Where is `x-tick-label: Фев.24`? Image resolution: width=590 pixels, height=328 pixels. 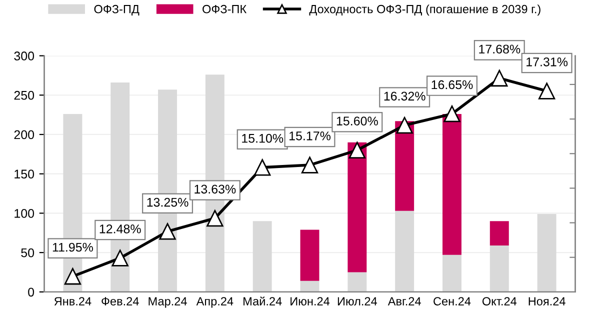
x-tick-label: Фев.24 is located at coordinates (120, 301).